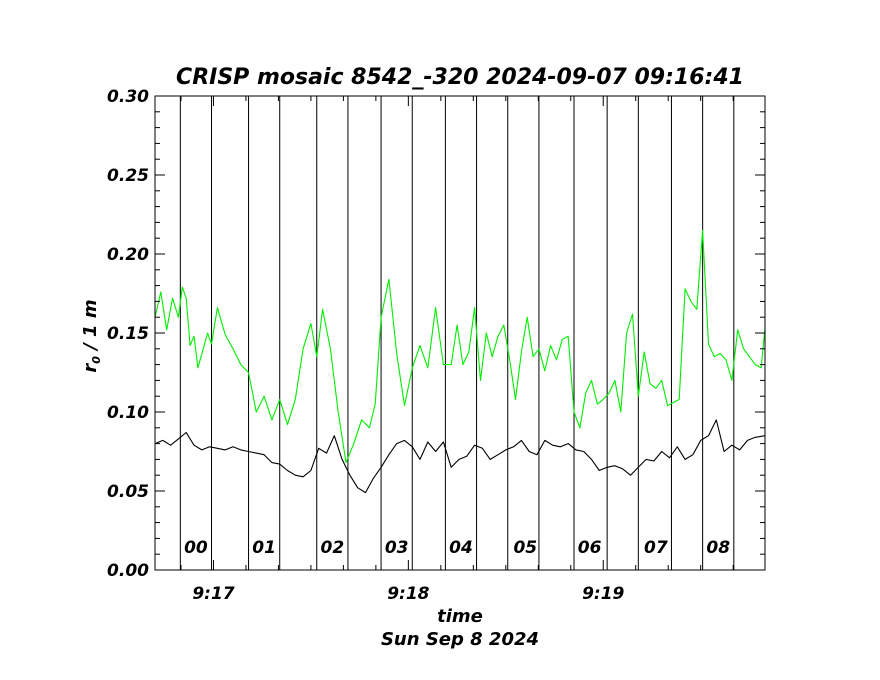  What do you see at coordinates (128, 571) in the screenshot?
I see `y-tick-label-0.00: 0.00` at bounding box center [128, 571].